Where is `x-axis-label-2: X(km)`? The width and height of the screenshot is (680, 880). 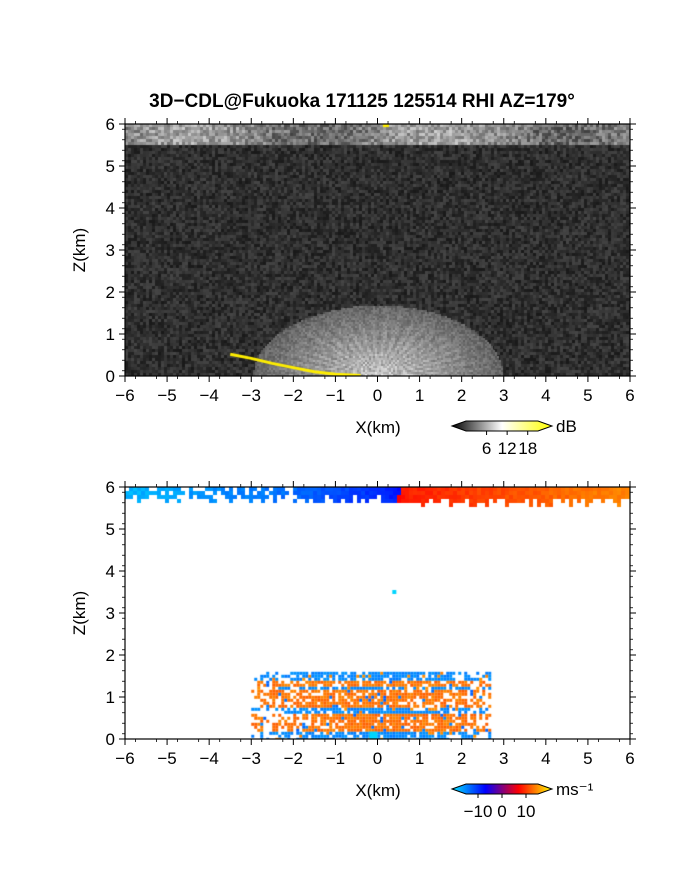
x-axis-label-2: X(km) is located at coordinates (377, 790).